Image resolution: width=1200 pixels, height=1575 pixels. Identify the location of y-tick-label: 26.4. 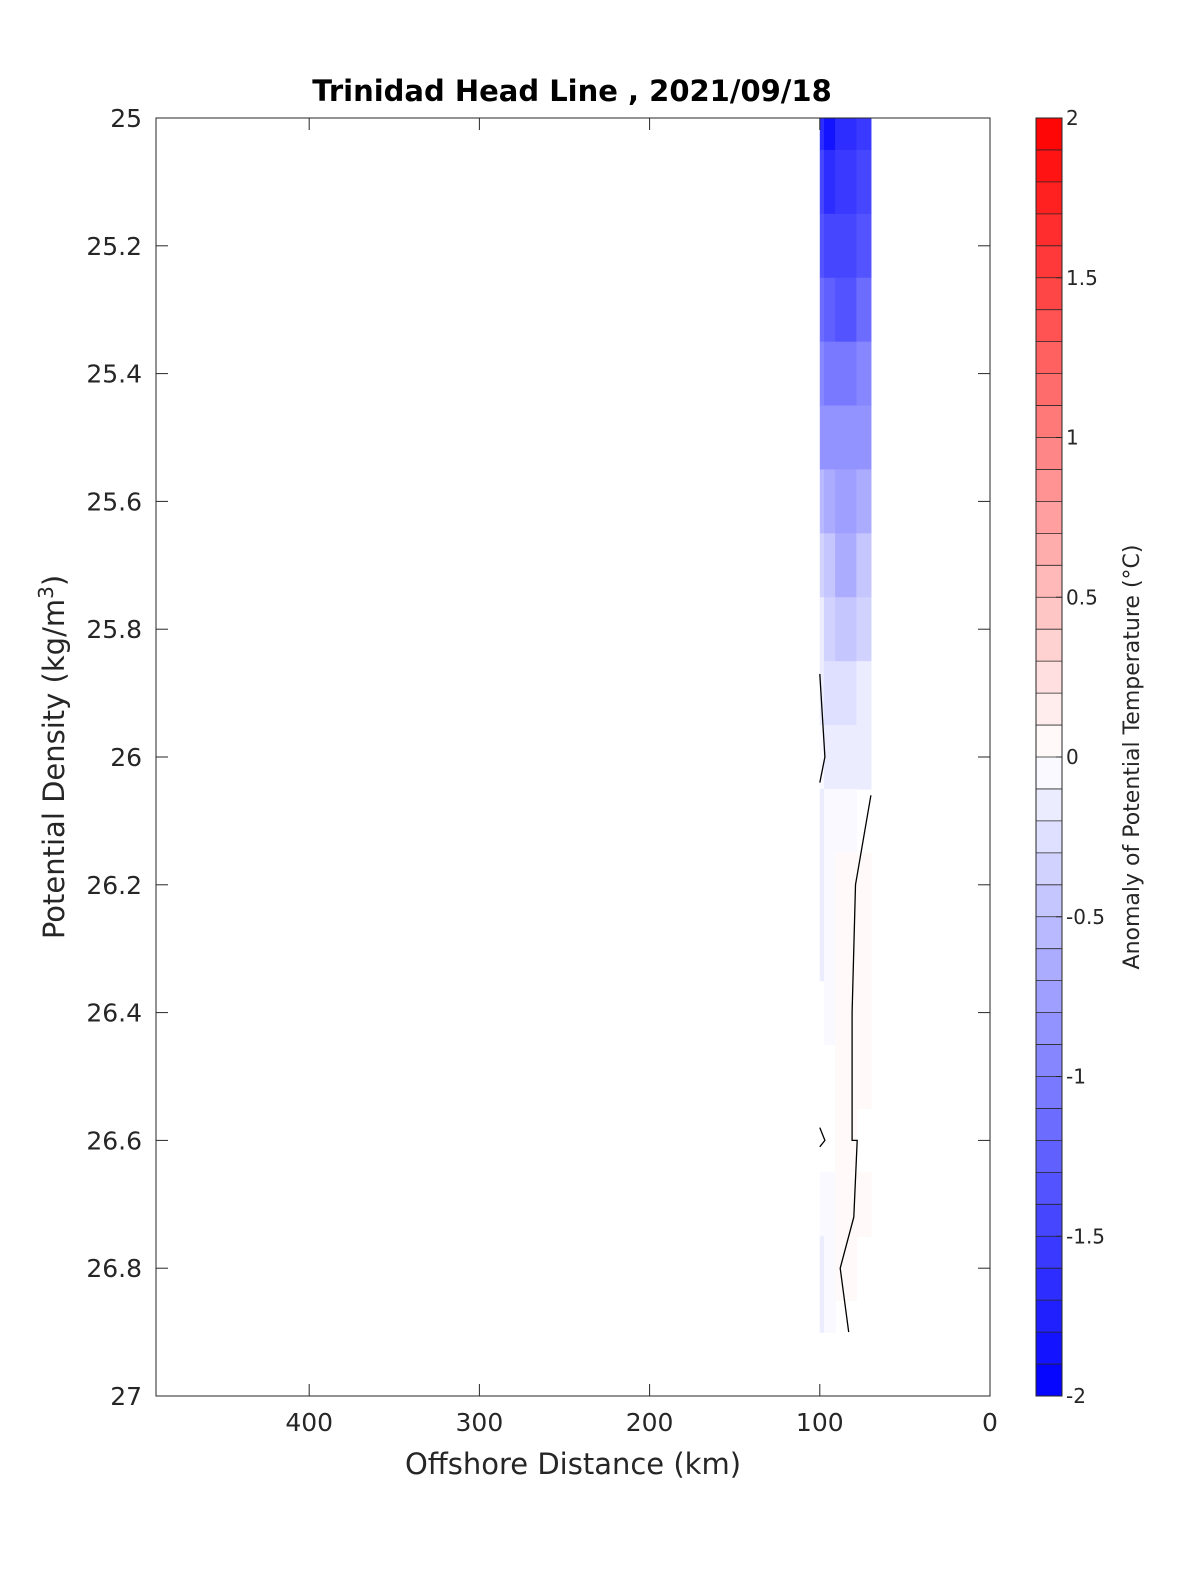
(114, 1013).